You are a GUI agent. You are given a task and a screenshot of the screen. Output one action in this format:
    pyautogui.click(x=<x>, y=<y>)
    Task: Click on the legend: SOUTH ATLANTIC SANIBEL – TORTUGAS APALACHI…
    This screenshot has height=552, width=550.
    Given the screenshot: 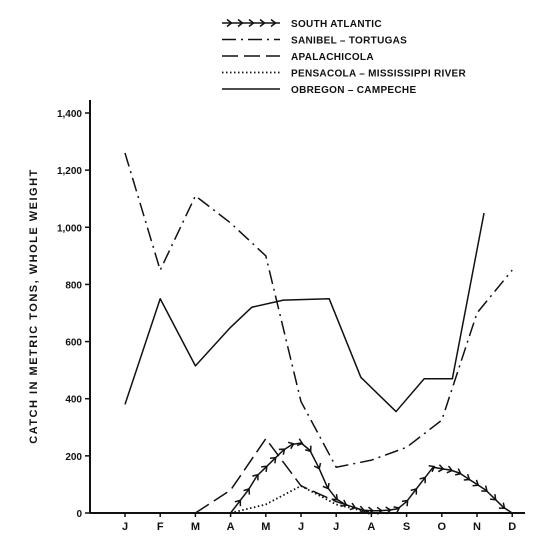 What is the action you would take?
    pyautogui.click(x=344, y=57)
    